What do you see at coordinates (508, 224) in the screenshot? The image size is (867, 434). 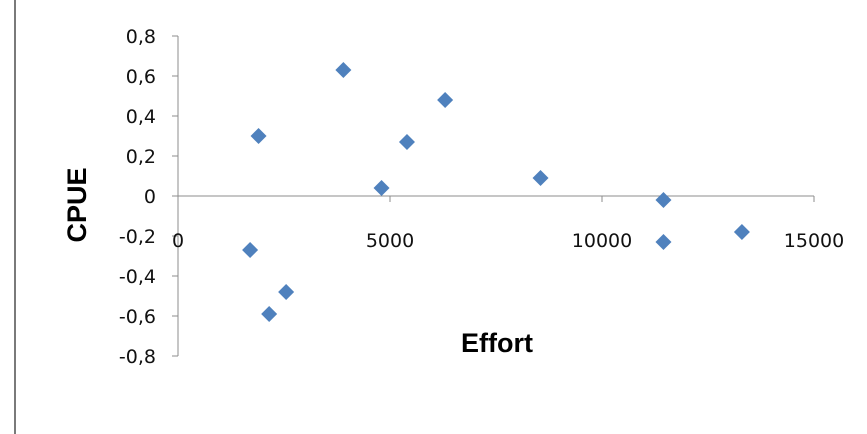 I see `x-axis-ticks: 0 5000 10000 15000` at bounding box center [508, 224].